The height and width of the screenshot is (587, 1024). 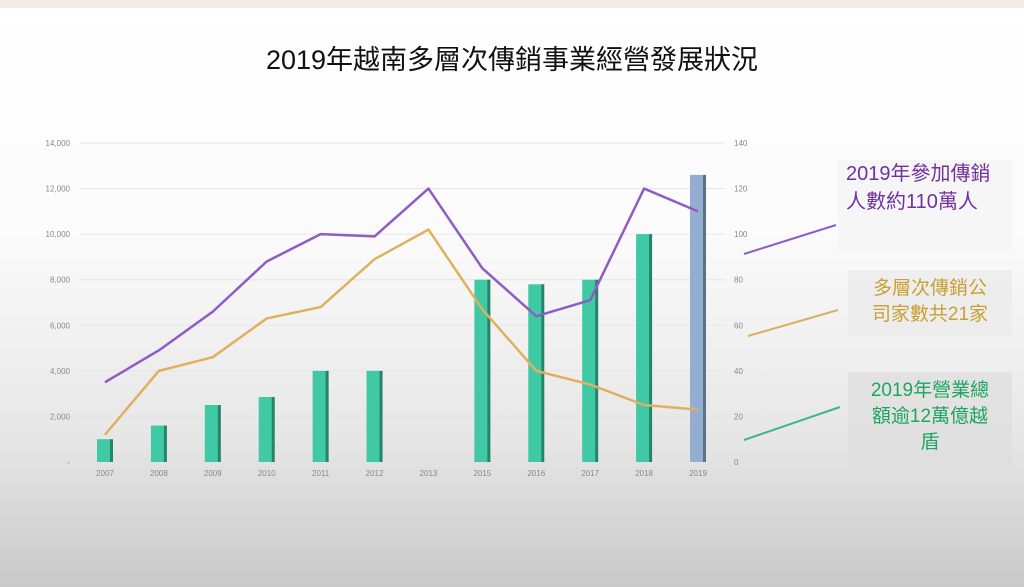 I want to click on left-tick-label: -, so click(x=68, y=462).